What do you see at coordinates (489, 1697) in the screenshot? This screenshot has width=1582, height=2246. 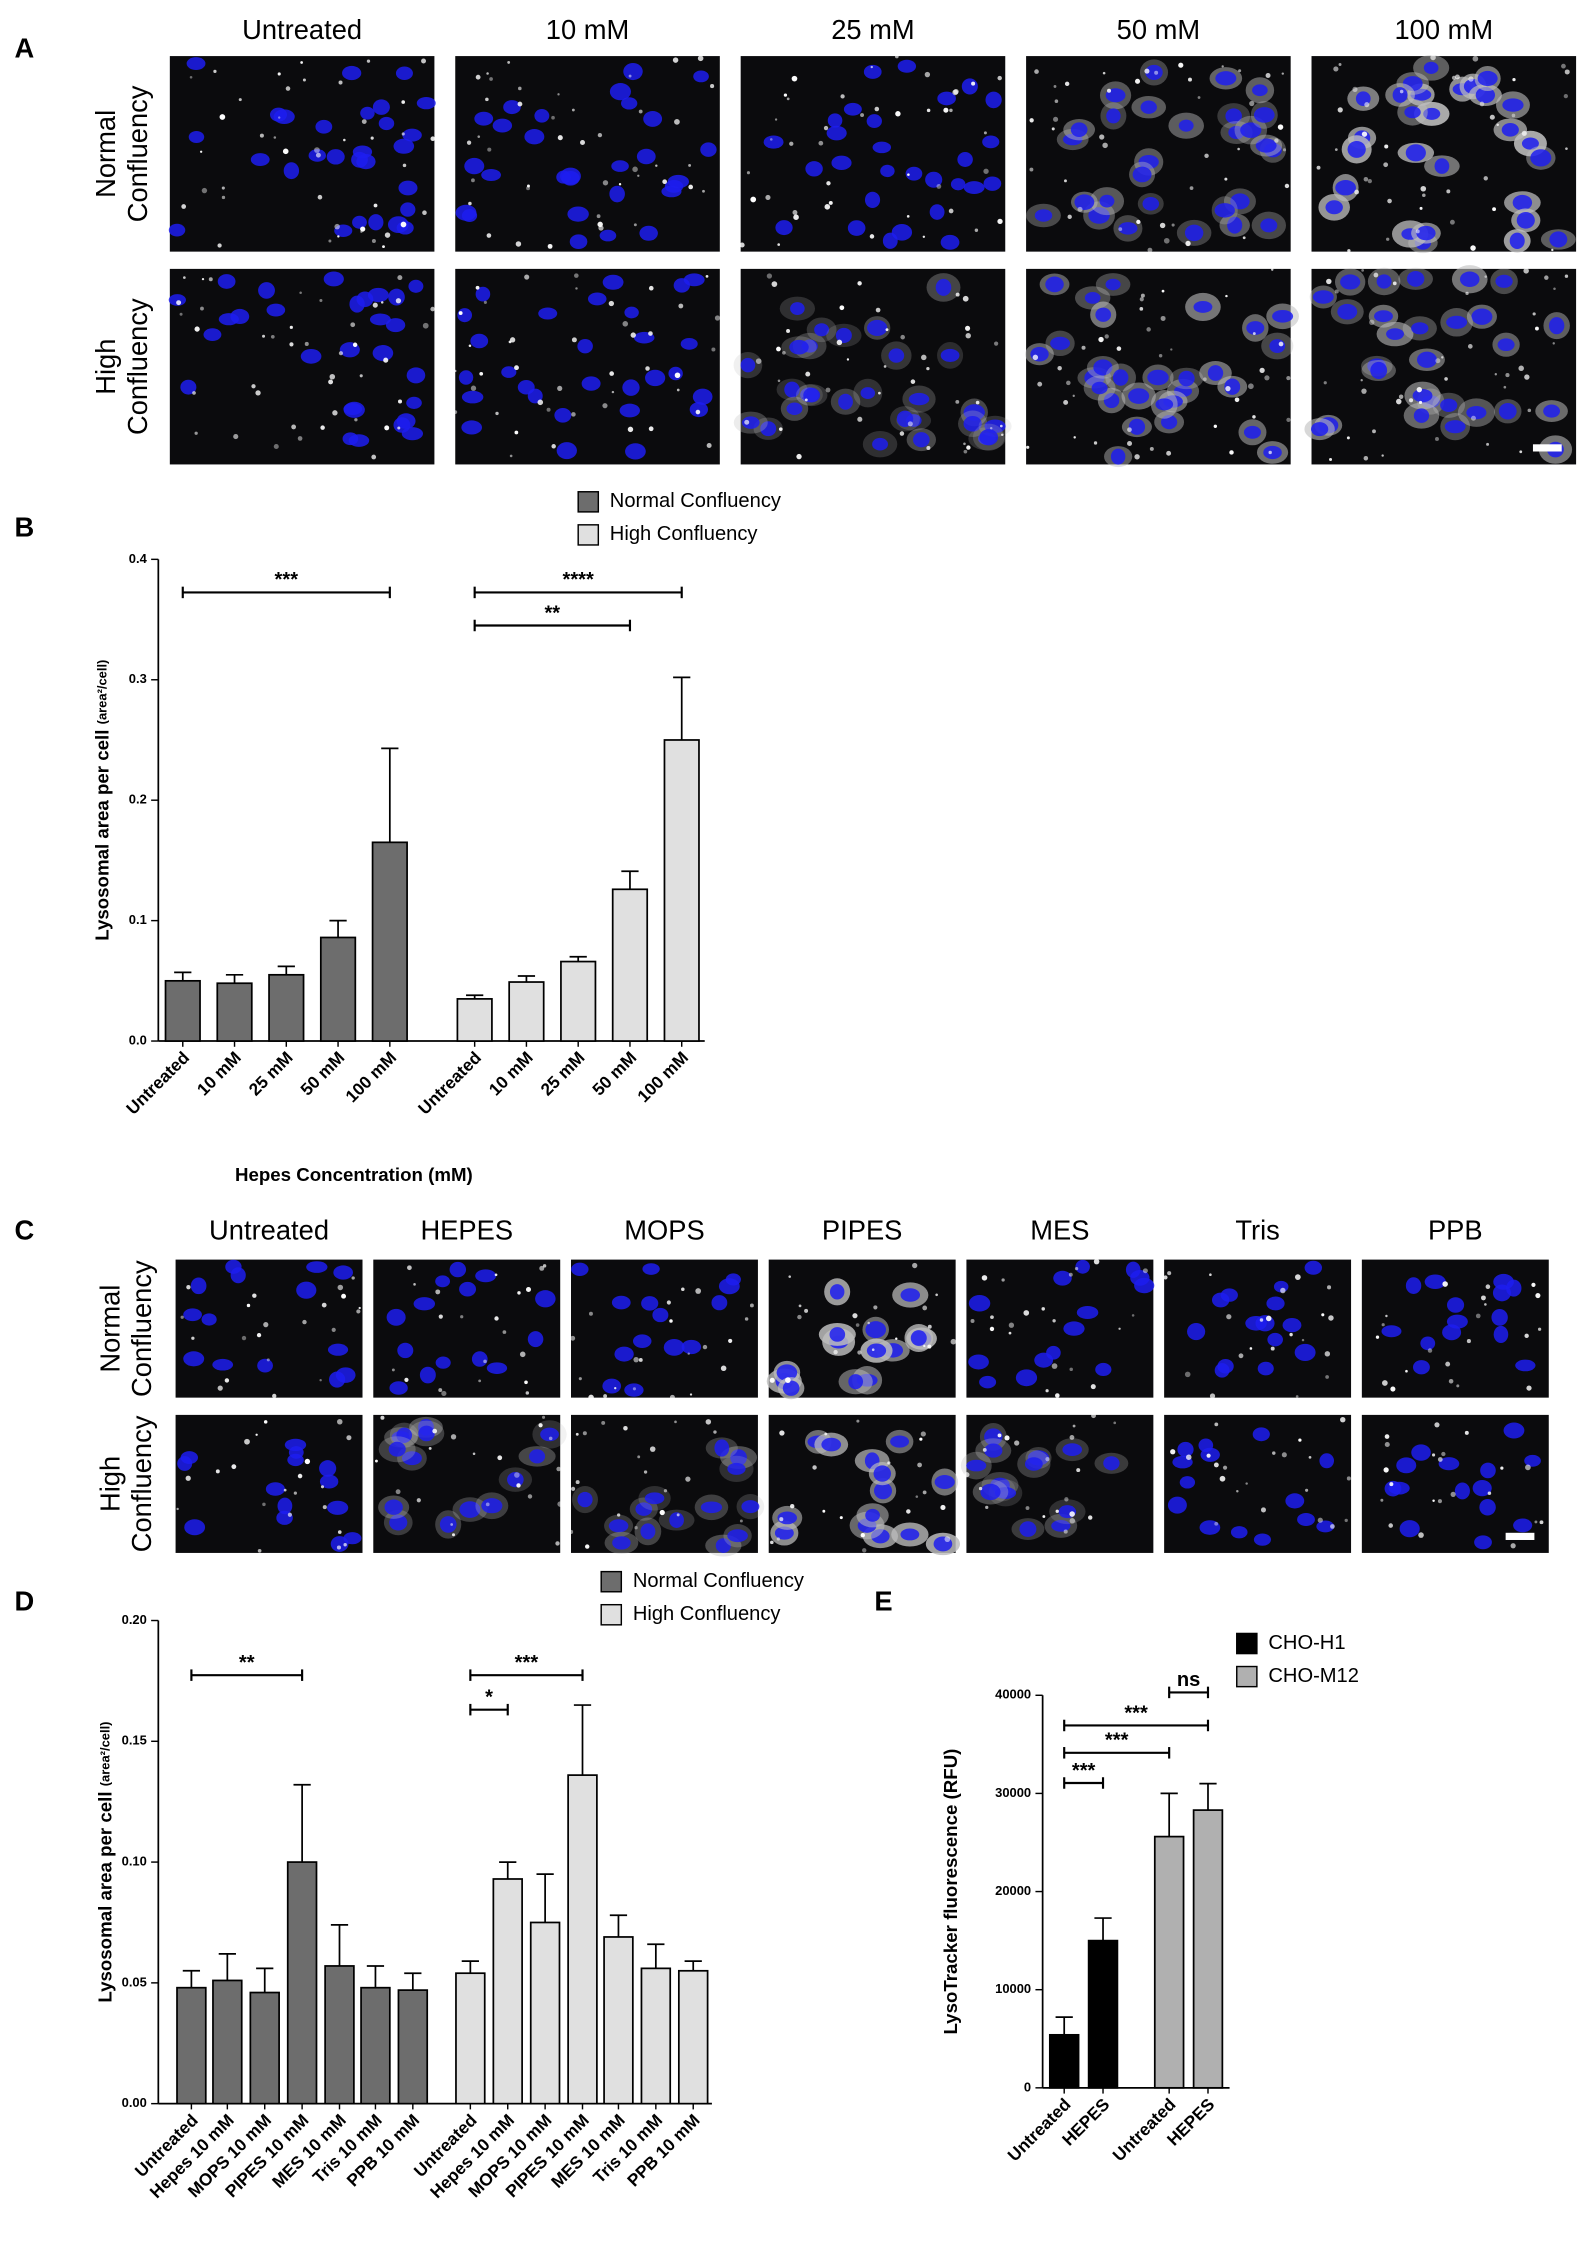 I see `sig-label: *` at bounding box center [489, 1697].